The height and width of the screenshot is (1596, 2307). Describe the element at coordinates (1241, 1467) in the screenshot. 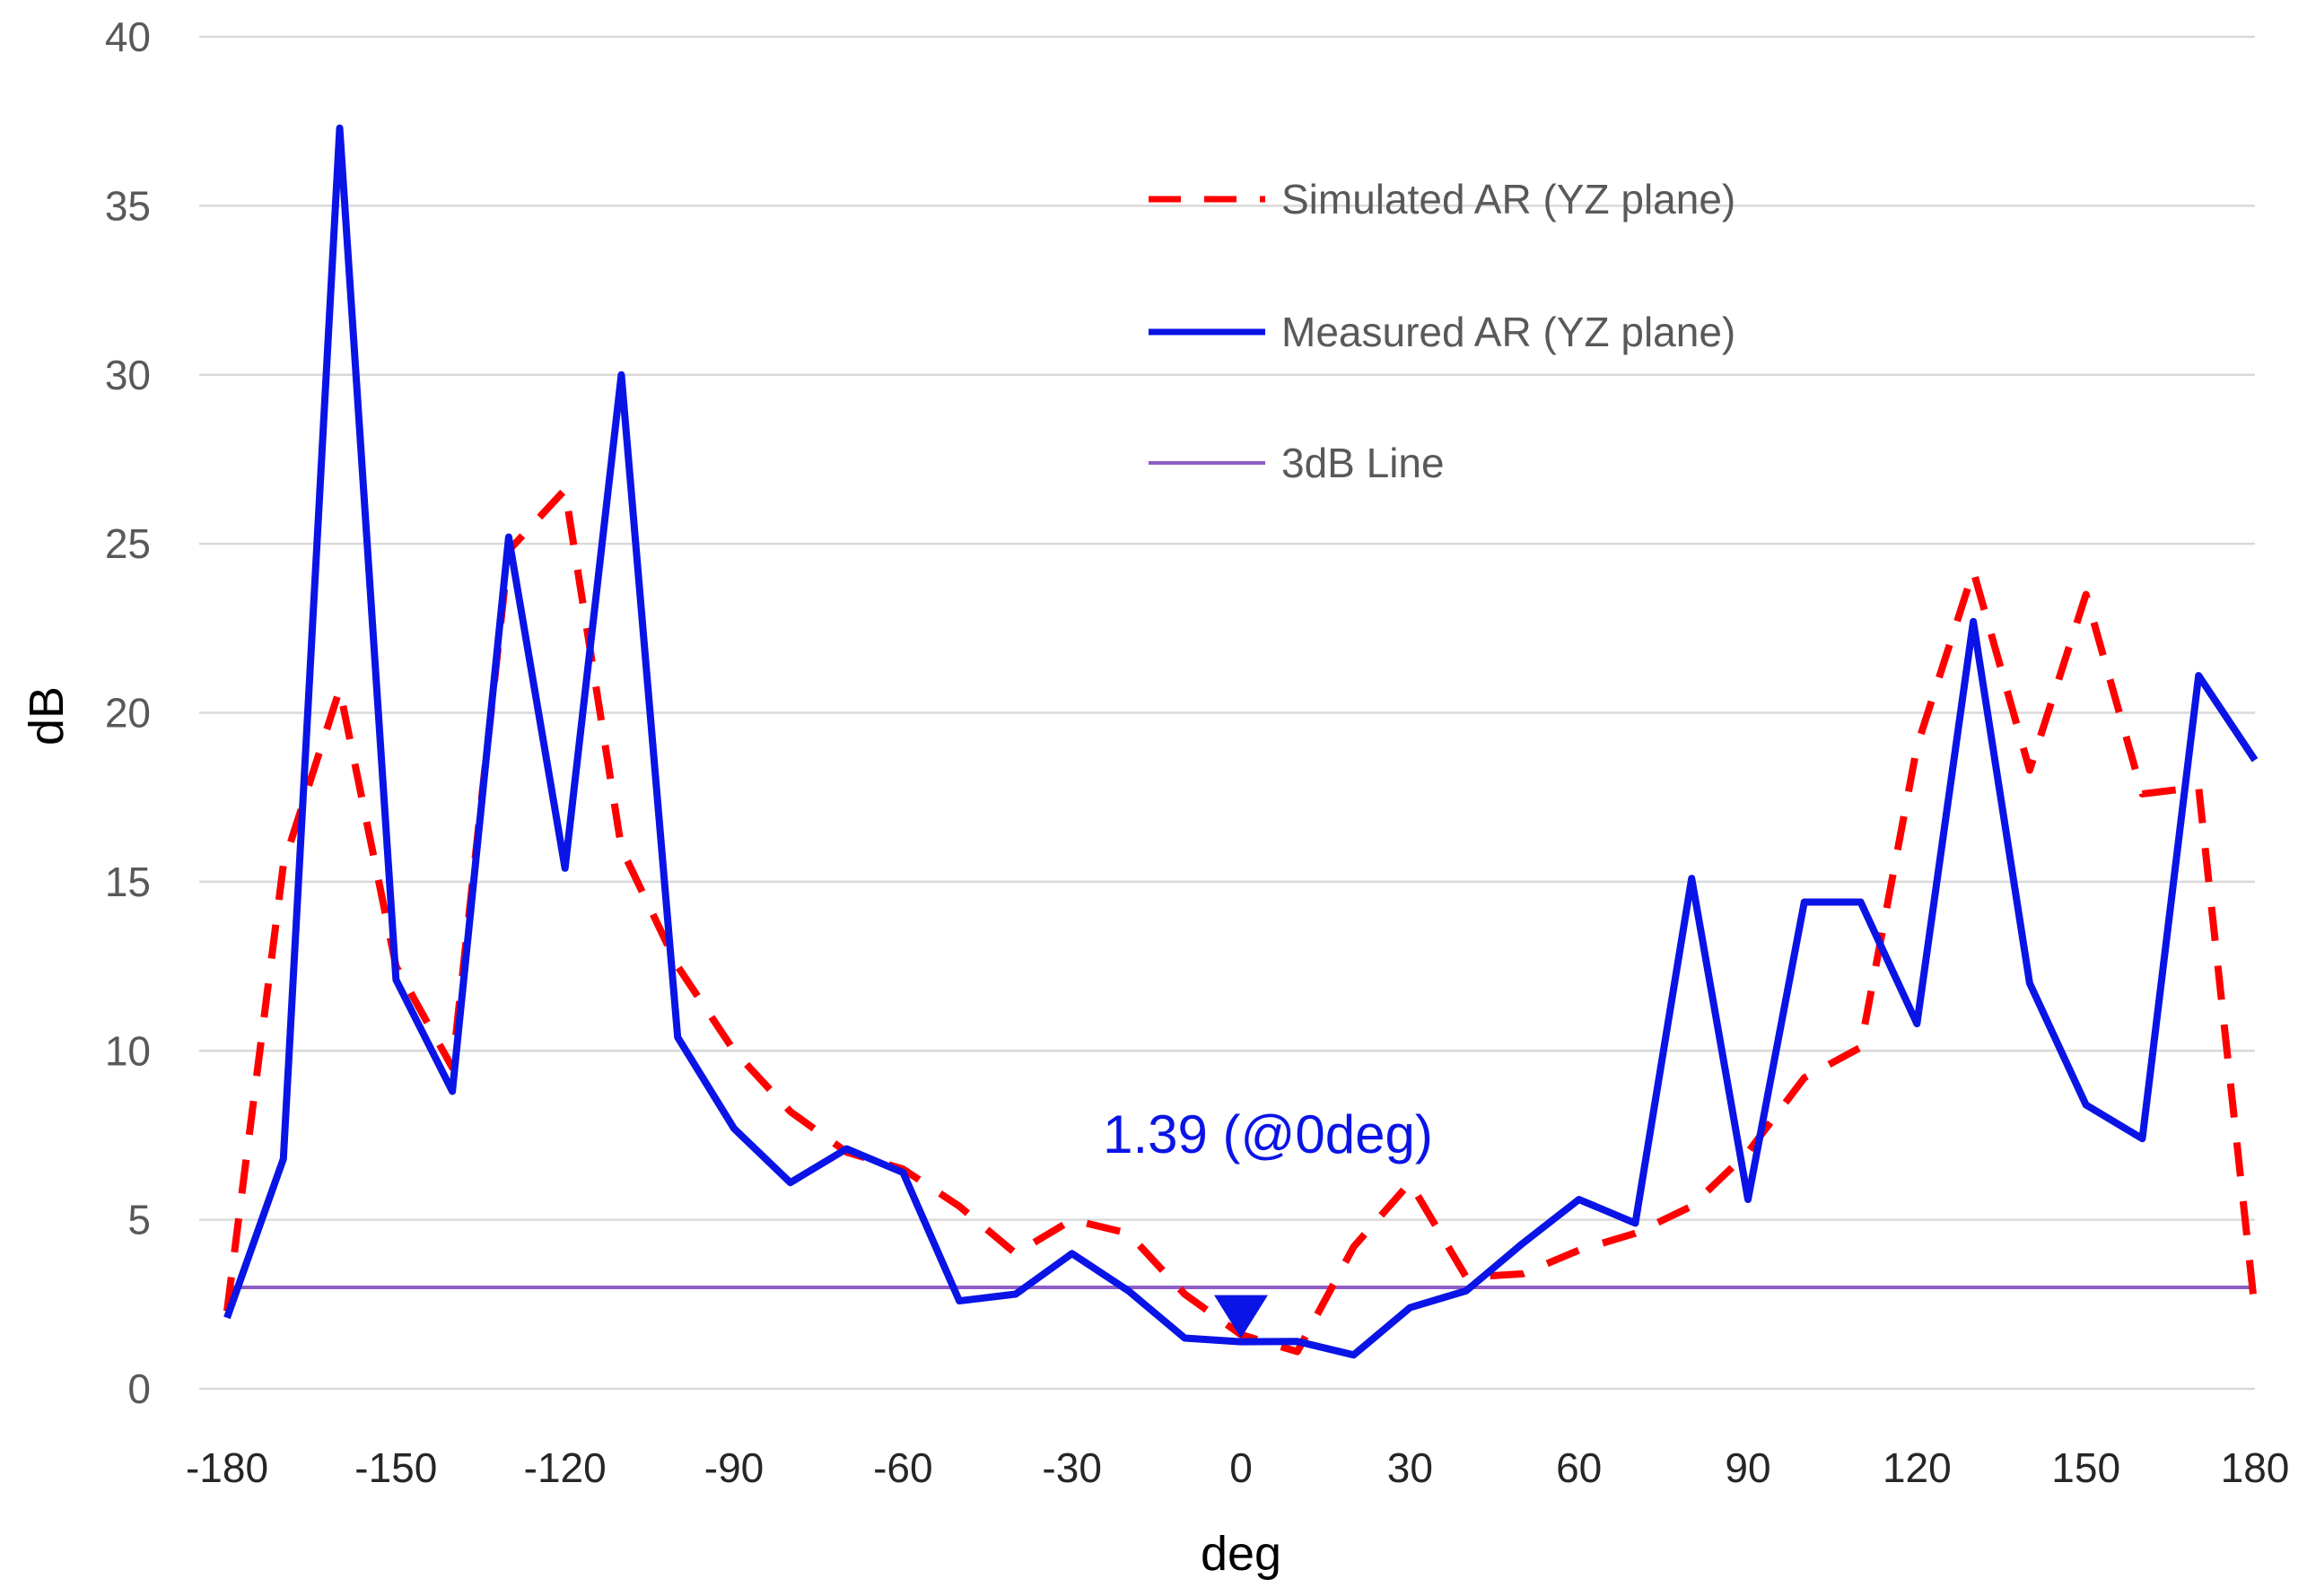

I see `x-tick-label: 0` at that location.